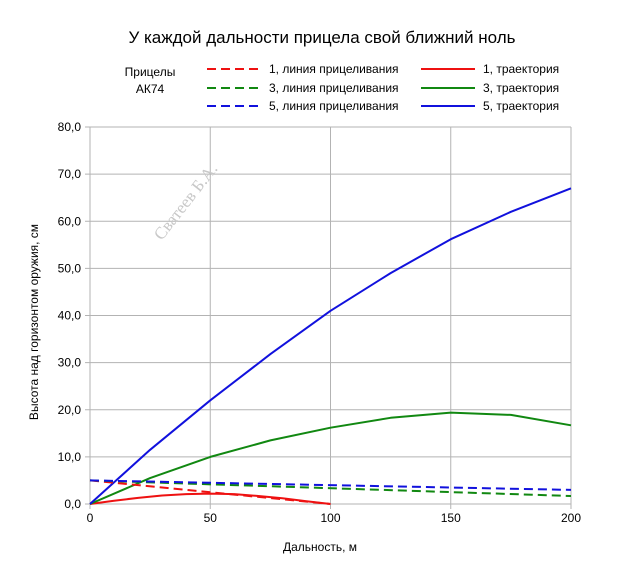  I want to click on y-tick-label: 80,0, so click(70, 127).